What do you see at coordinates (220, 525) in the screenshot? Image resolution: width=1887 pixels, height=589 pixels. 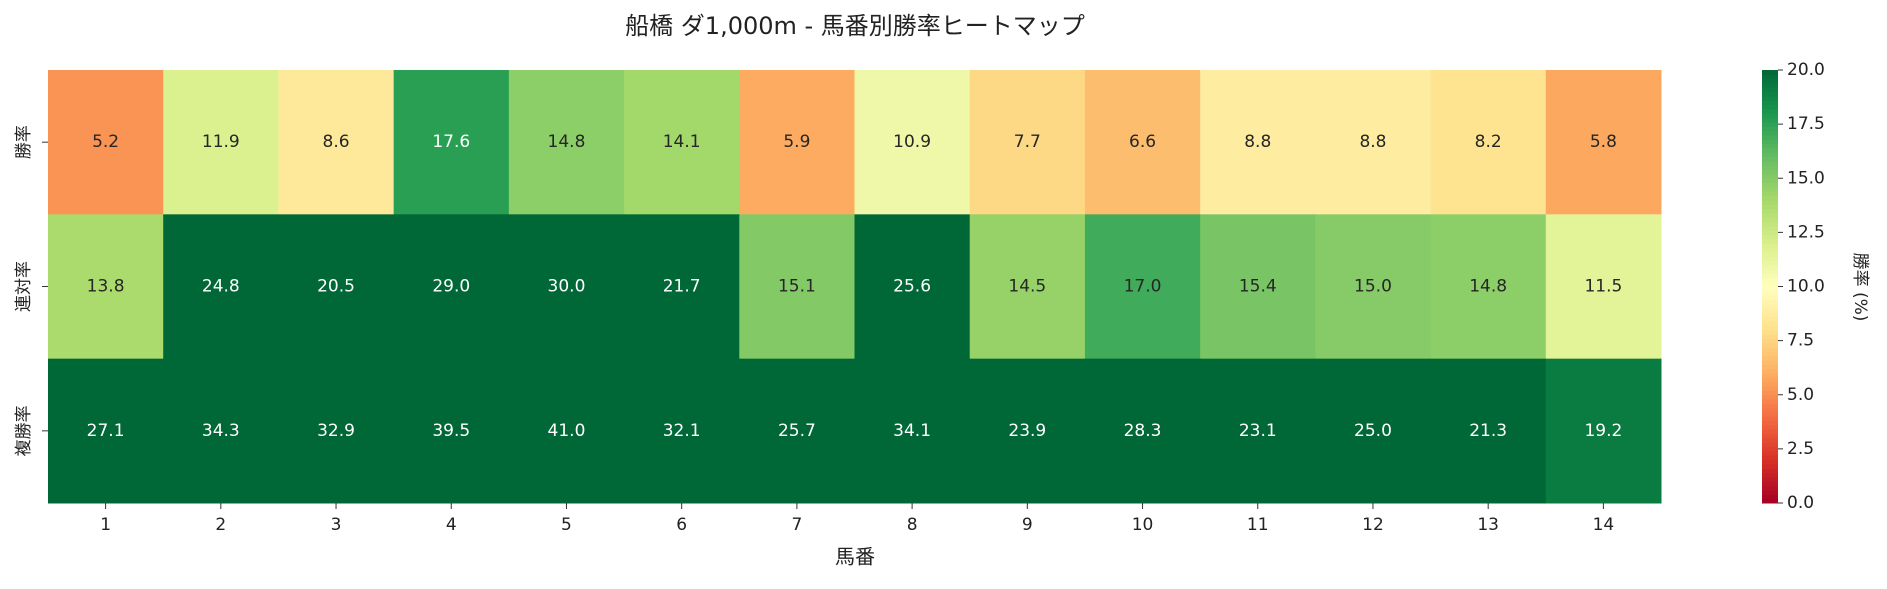 I see `x-tick-label: 2` at bounding box center [220, 525].